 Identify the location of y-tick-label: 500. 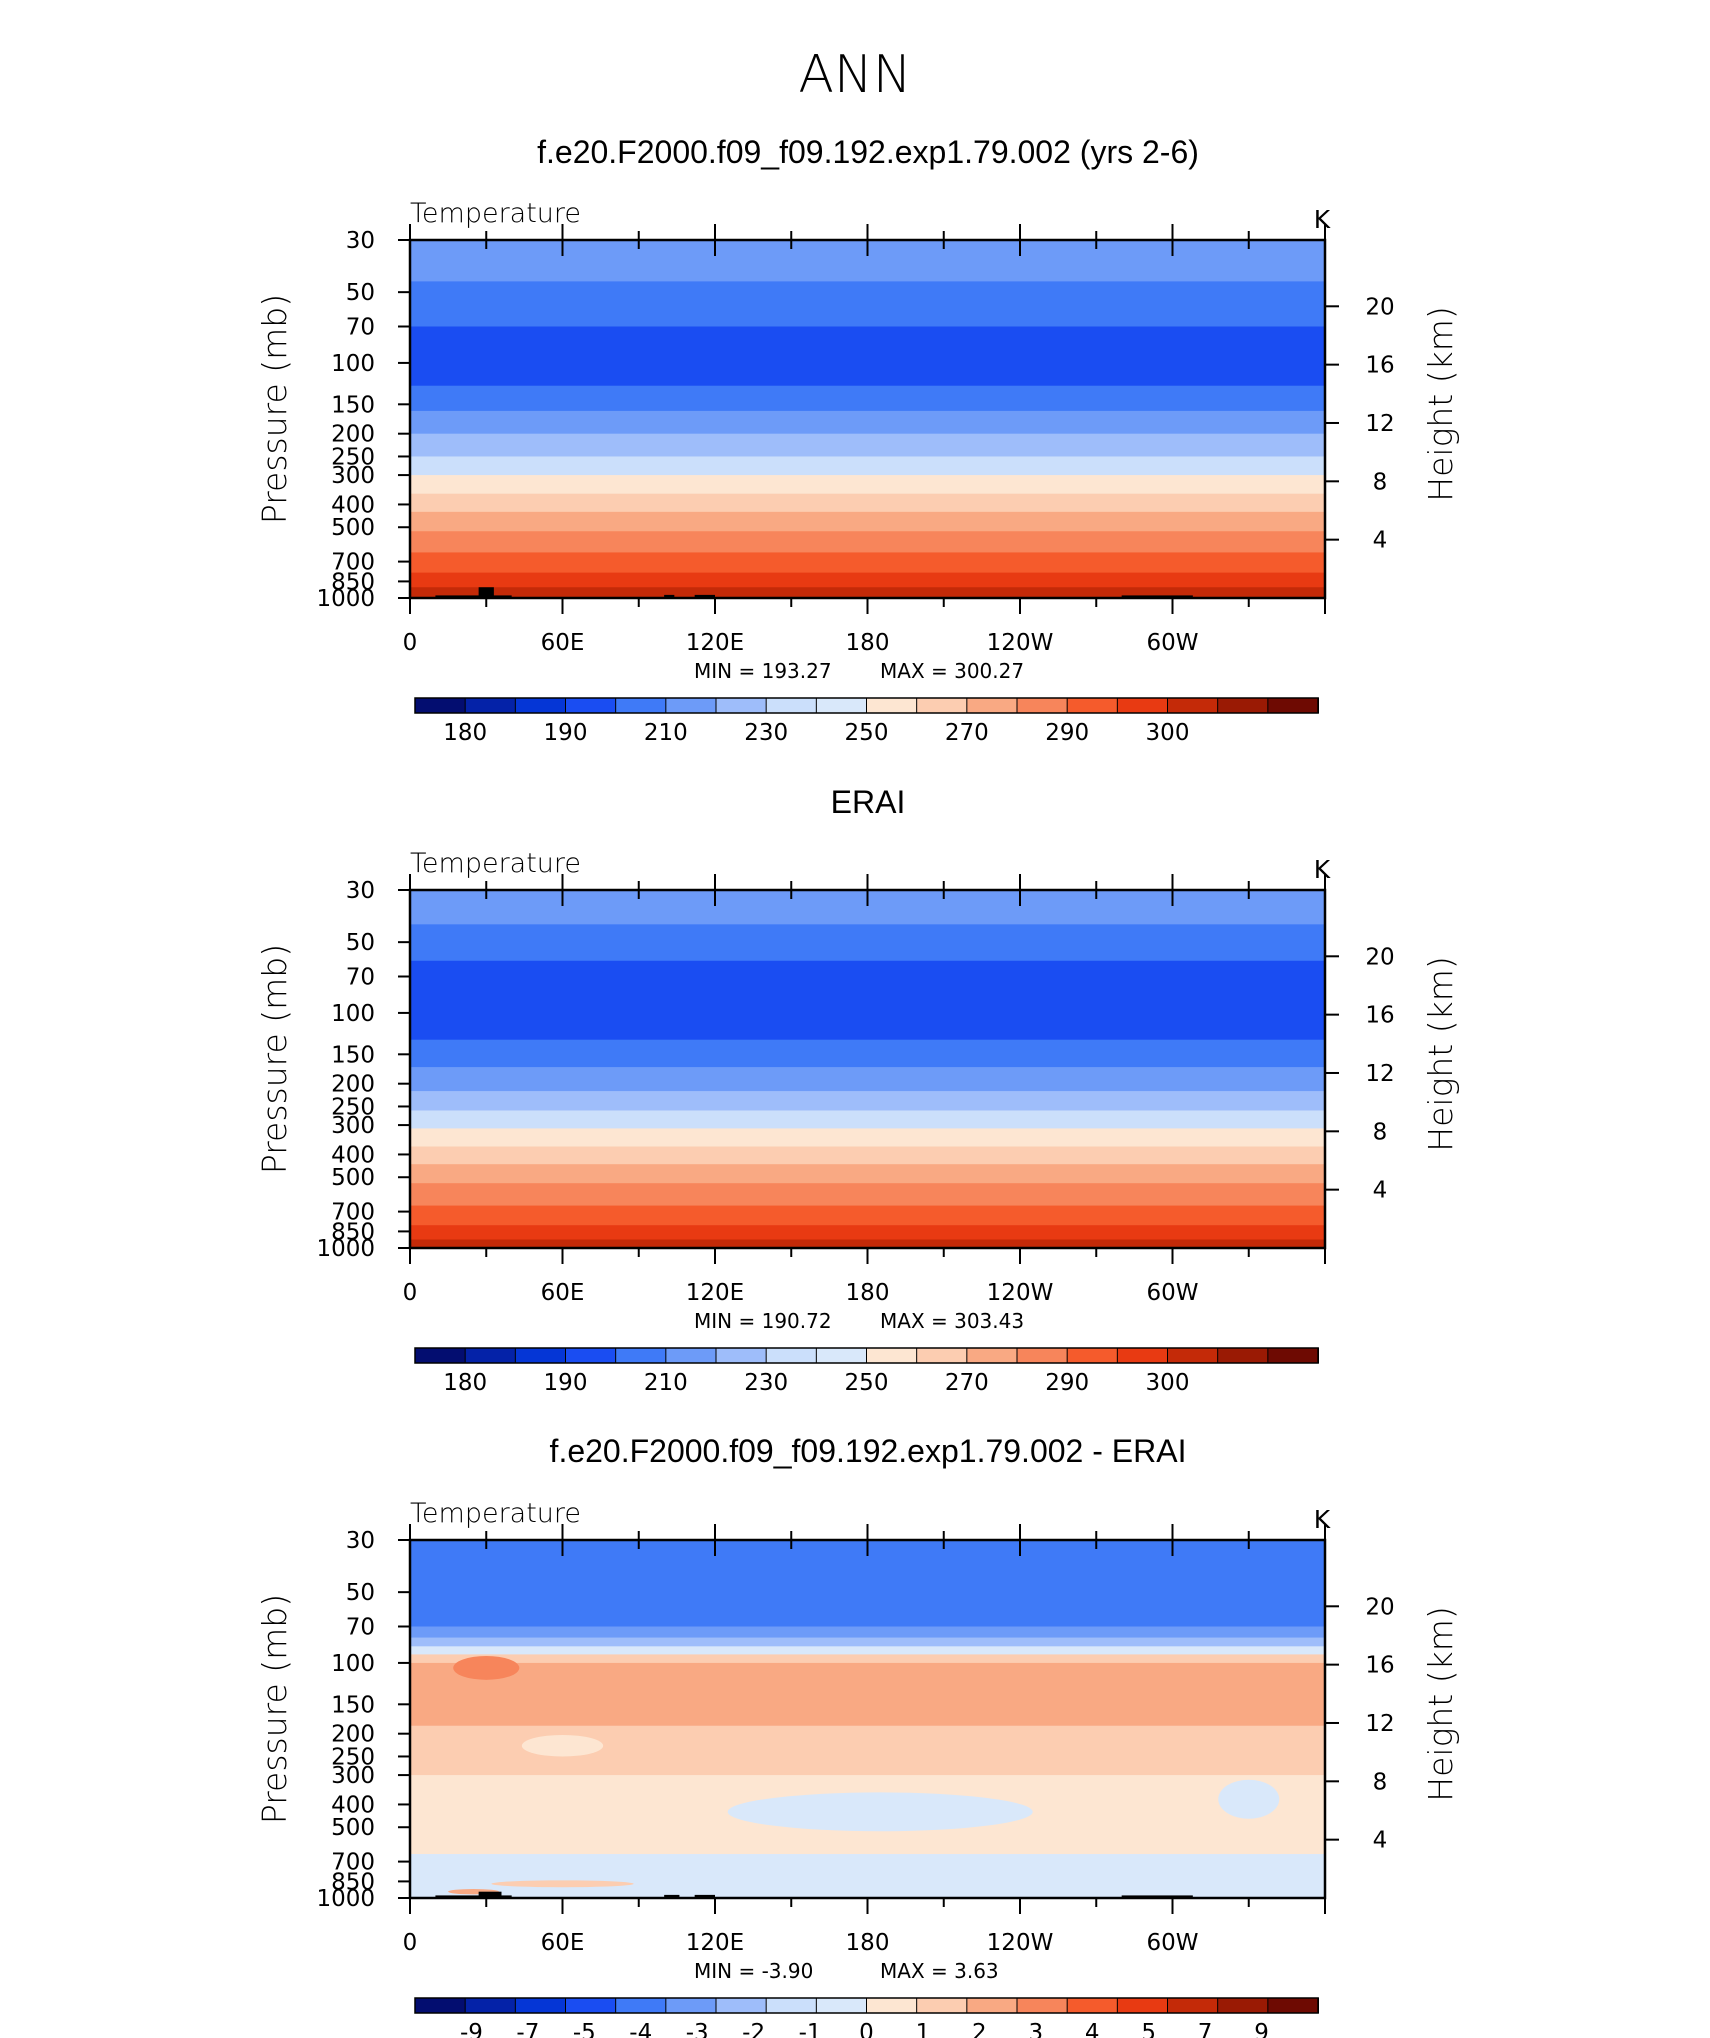
(353, 528).